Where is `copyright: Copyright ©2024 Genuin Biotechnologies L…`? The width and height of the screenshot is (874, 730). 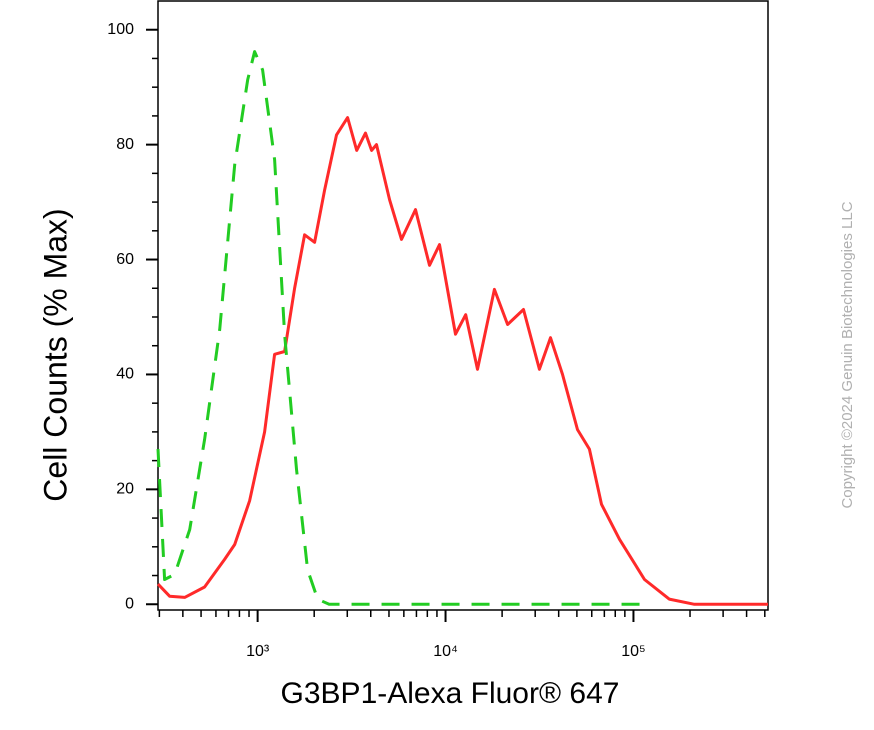 copyright: Copyright ©2024 Genuin Biotechnologies L… is located at coordinates (847, 354).